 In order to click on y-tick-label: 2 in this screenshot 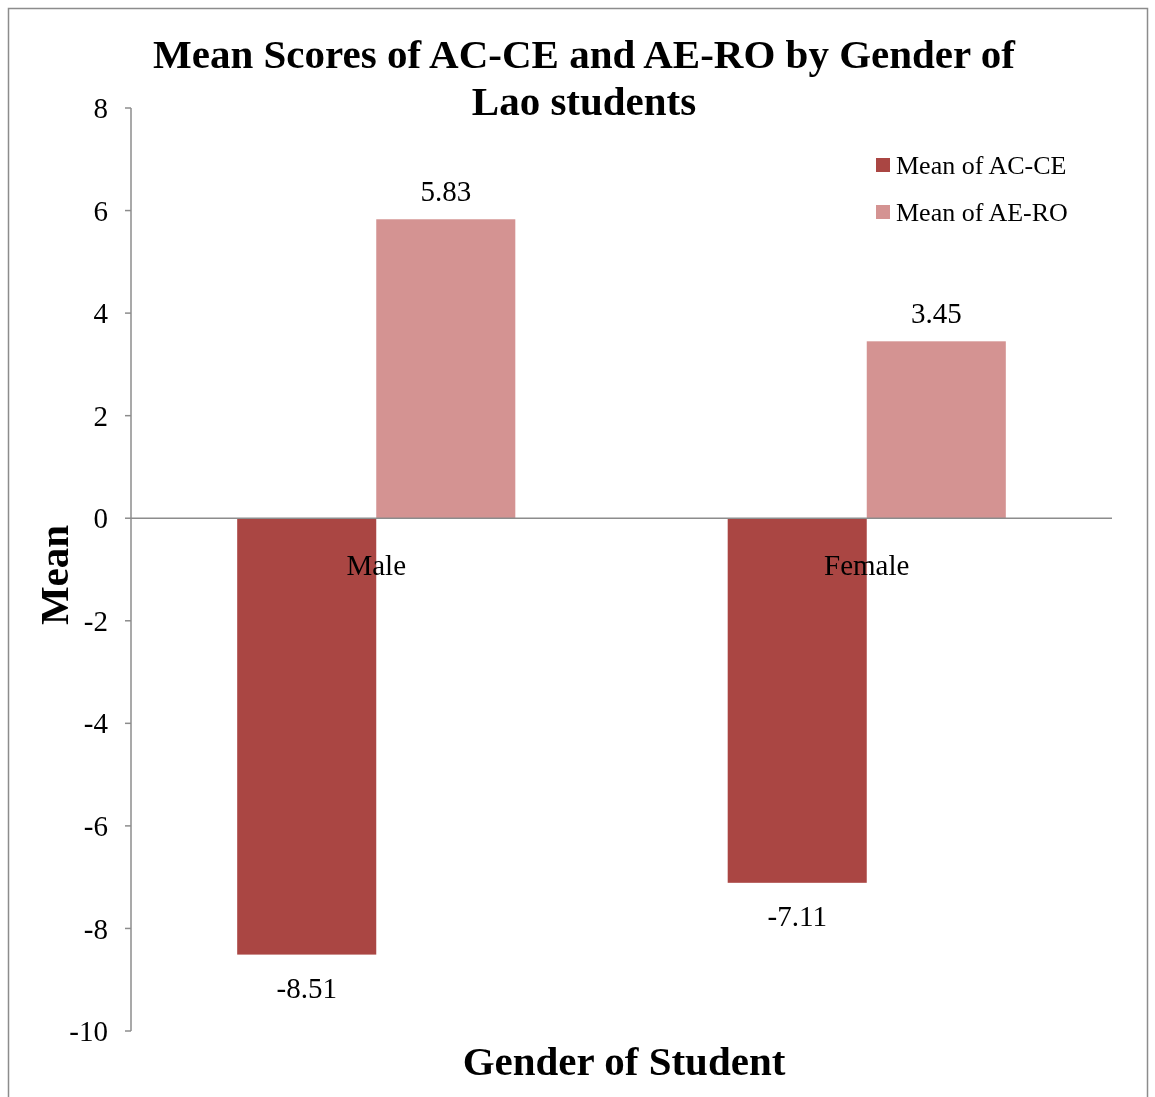, I will do `click(100, 415)`.